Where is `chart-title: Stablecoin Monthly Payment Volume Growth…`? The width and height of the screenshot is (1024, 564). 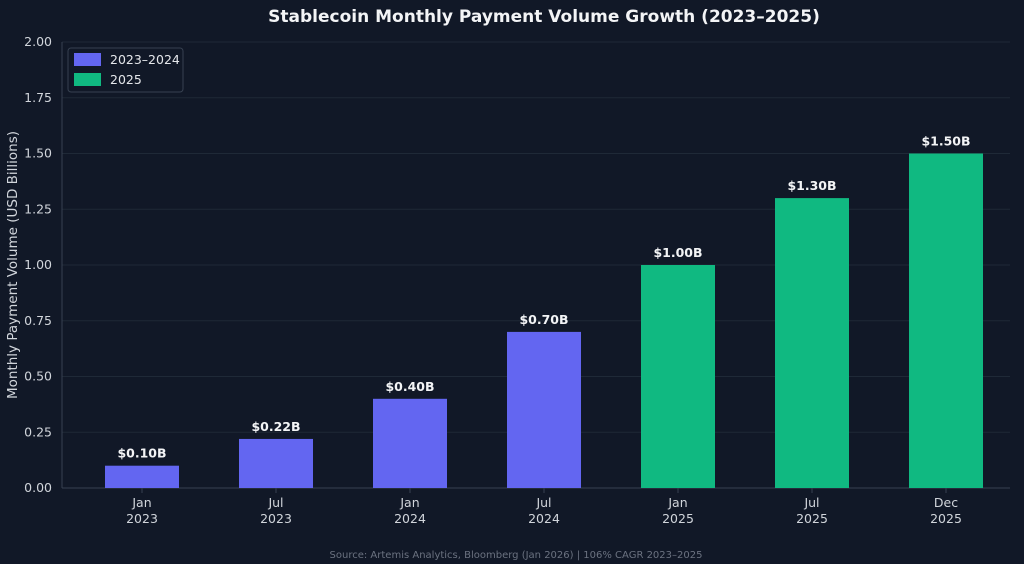
chart-title: Stablecoin Monthly Payment Volume Growth… is located at coordinates (544, 17).